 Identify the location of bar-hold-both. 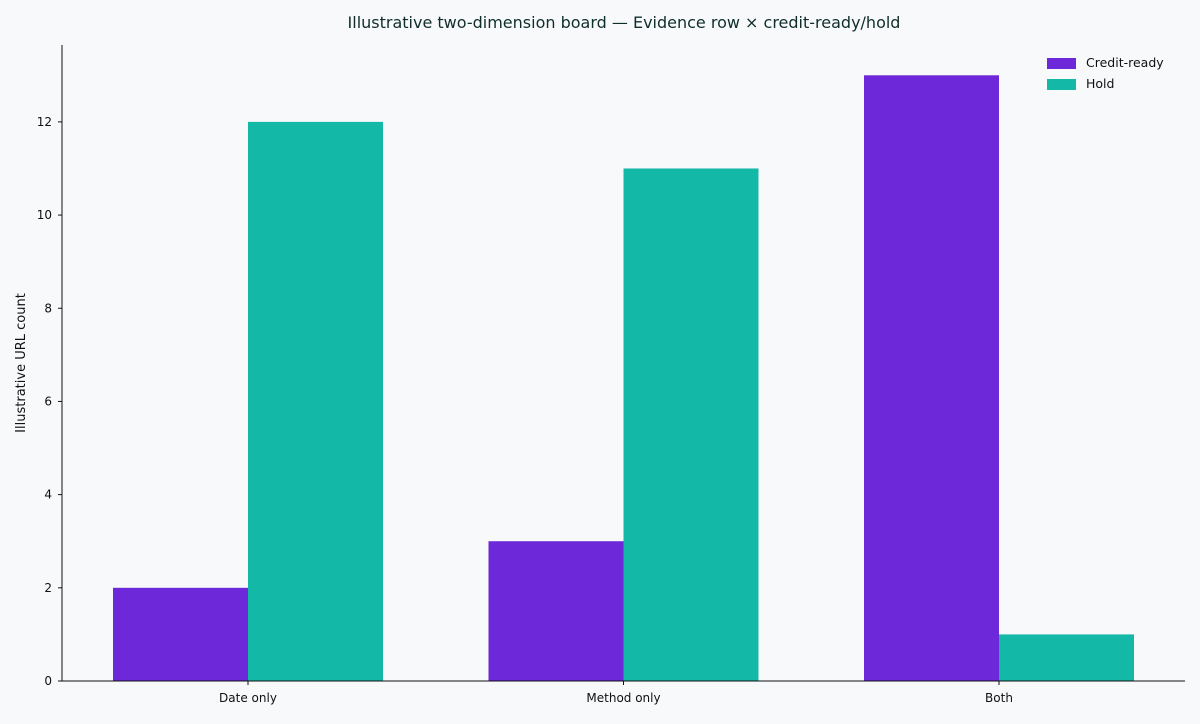
(1066, 657).